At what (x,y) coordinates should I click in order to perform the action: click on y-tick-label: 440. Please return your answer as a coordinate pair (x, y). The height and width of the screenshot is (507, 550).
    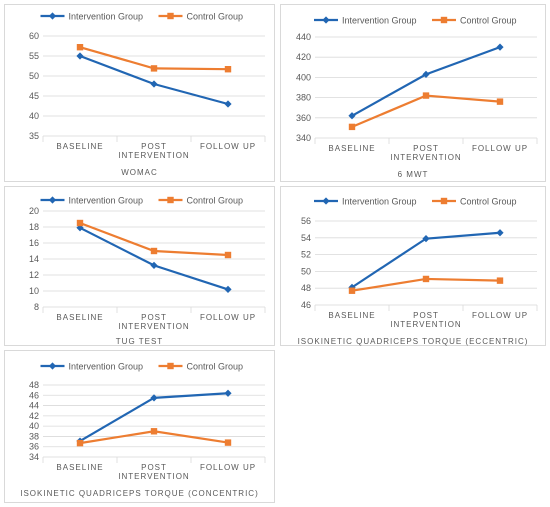
    Looking at the image, I should click on (303, 37).